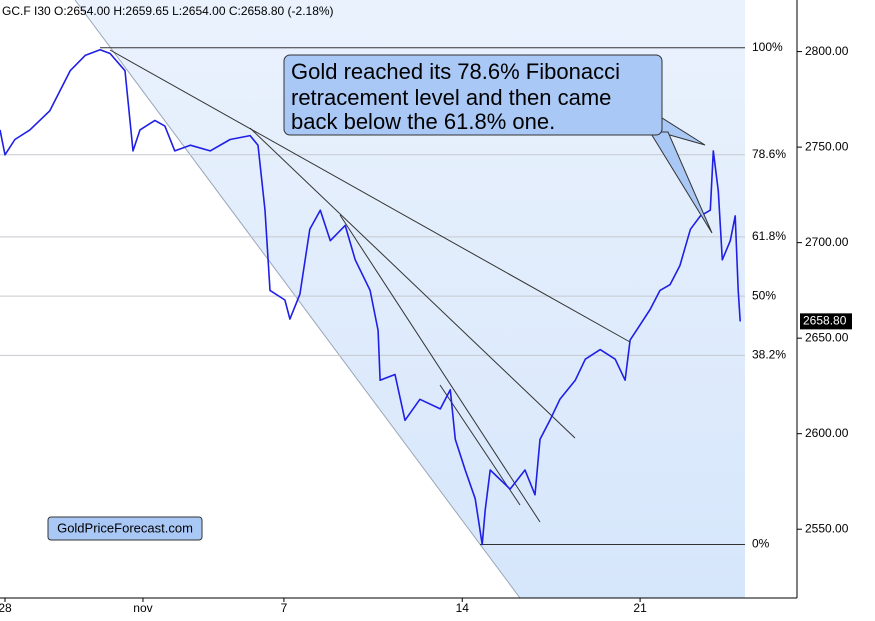 The height and width of the screenshot is (621, 875). Describe the element at coordinates (827, 242) in the screenshot. I see `y-tick-label: 2700.00` at that location.